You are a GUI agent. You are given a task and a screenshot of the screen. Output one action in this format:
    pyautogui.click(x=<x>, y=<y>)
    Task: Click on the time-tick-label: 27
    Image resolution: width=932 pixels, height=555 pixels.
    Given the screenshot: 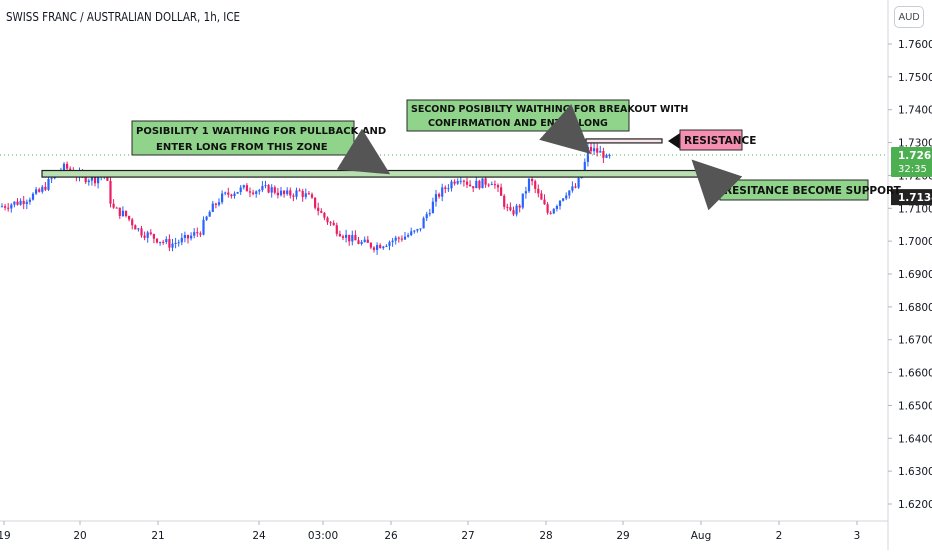 What is the action you would take?
    pyautogui.click(x=467, y=536)
    